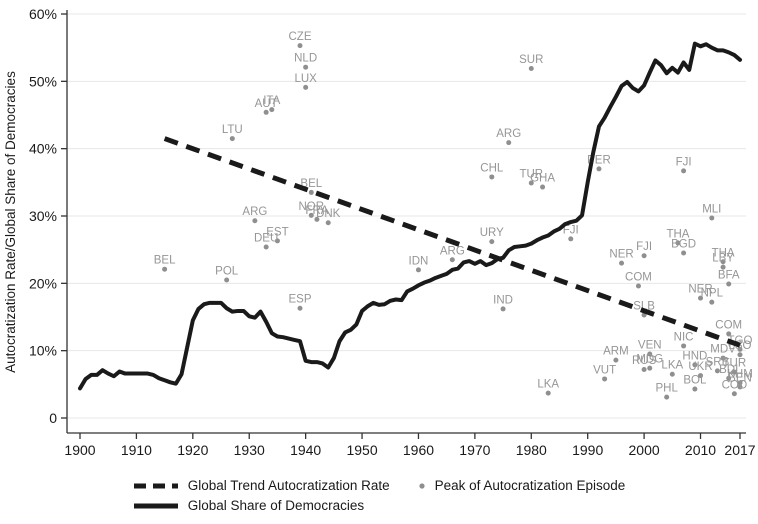 The height and width of the screenshot is (524, 758). What do you see at coordinates (638, 278) in the screenshot?
I see `scatter-point-label: COM` at bounding box center [638, 278].